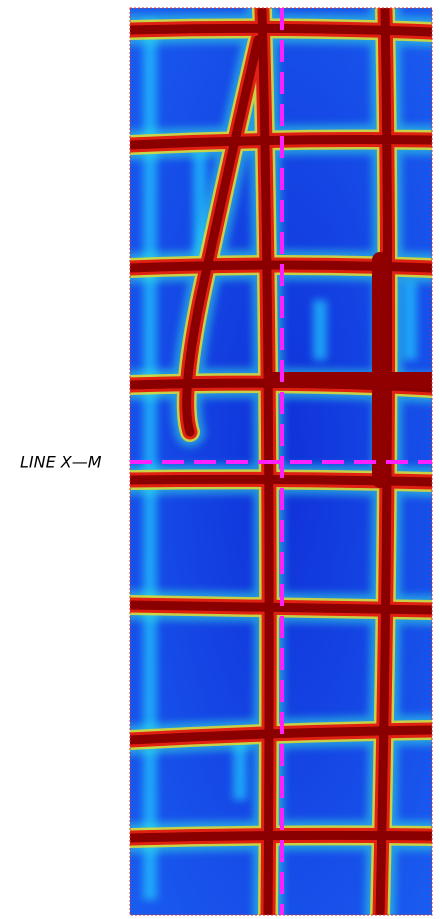  What do you see at coordinates (61, 462) in the screenshot?
I see `line-label: LINE X—M` at bounding box center [61, 462].